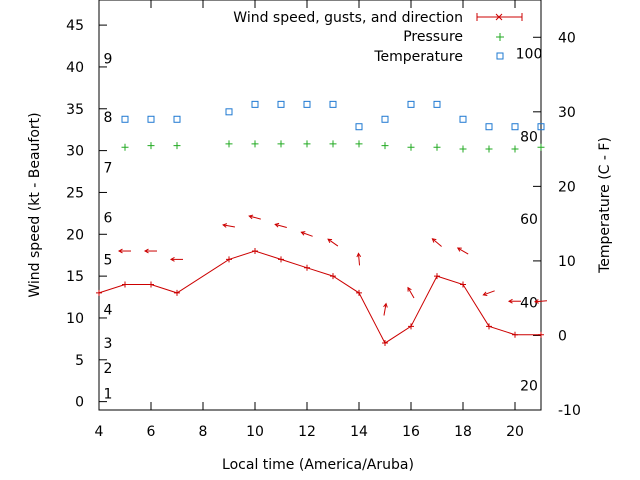 This screenshot has height=480, width=640. What do you see at coordinates (567, 187) in the screenshot?
I see `y-right-tick-label: 20` at bounding box center [567, 187].